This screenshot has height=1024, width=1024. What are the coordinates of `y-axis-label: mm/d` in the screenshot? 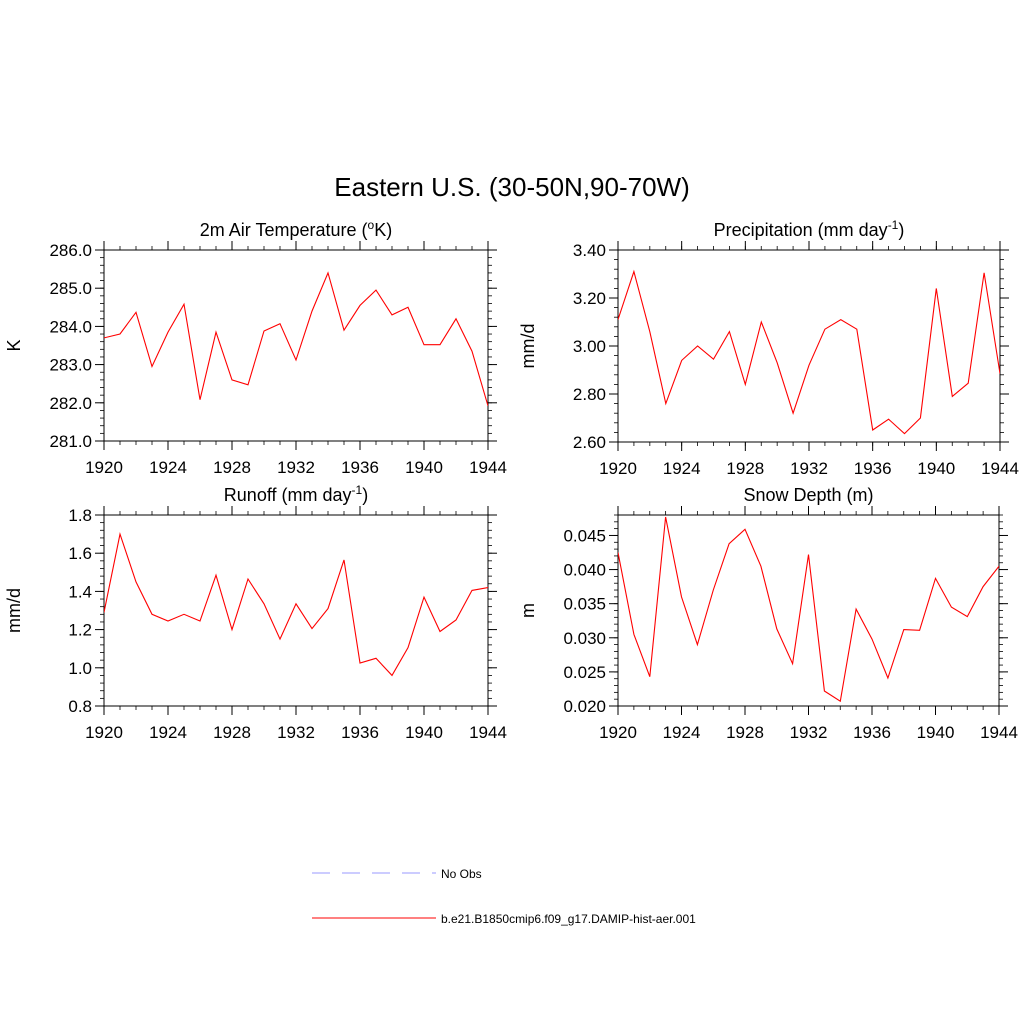 It's located at (14, 610).